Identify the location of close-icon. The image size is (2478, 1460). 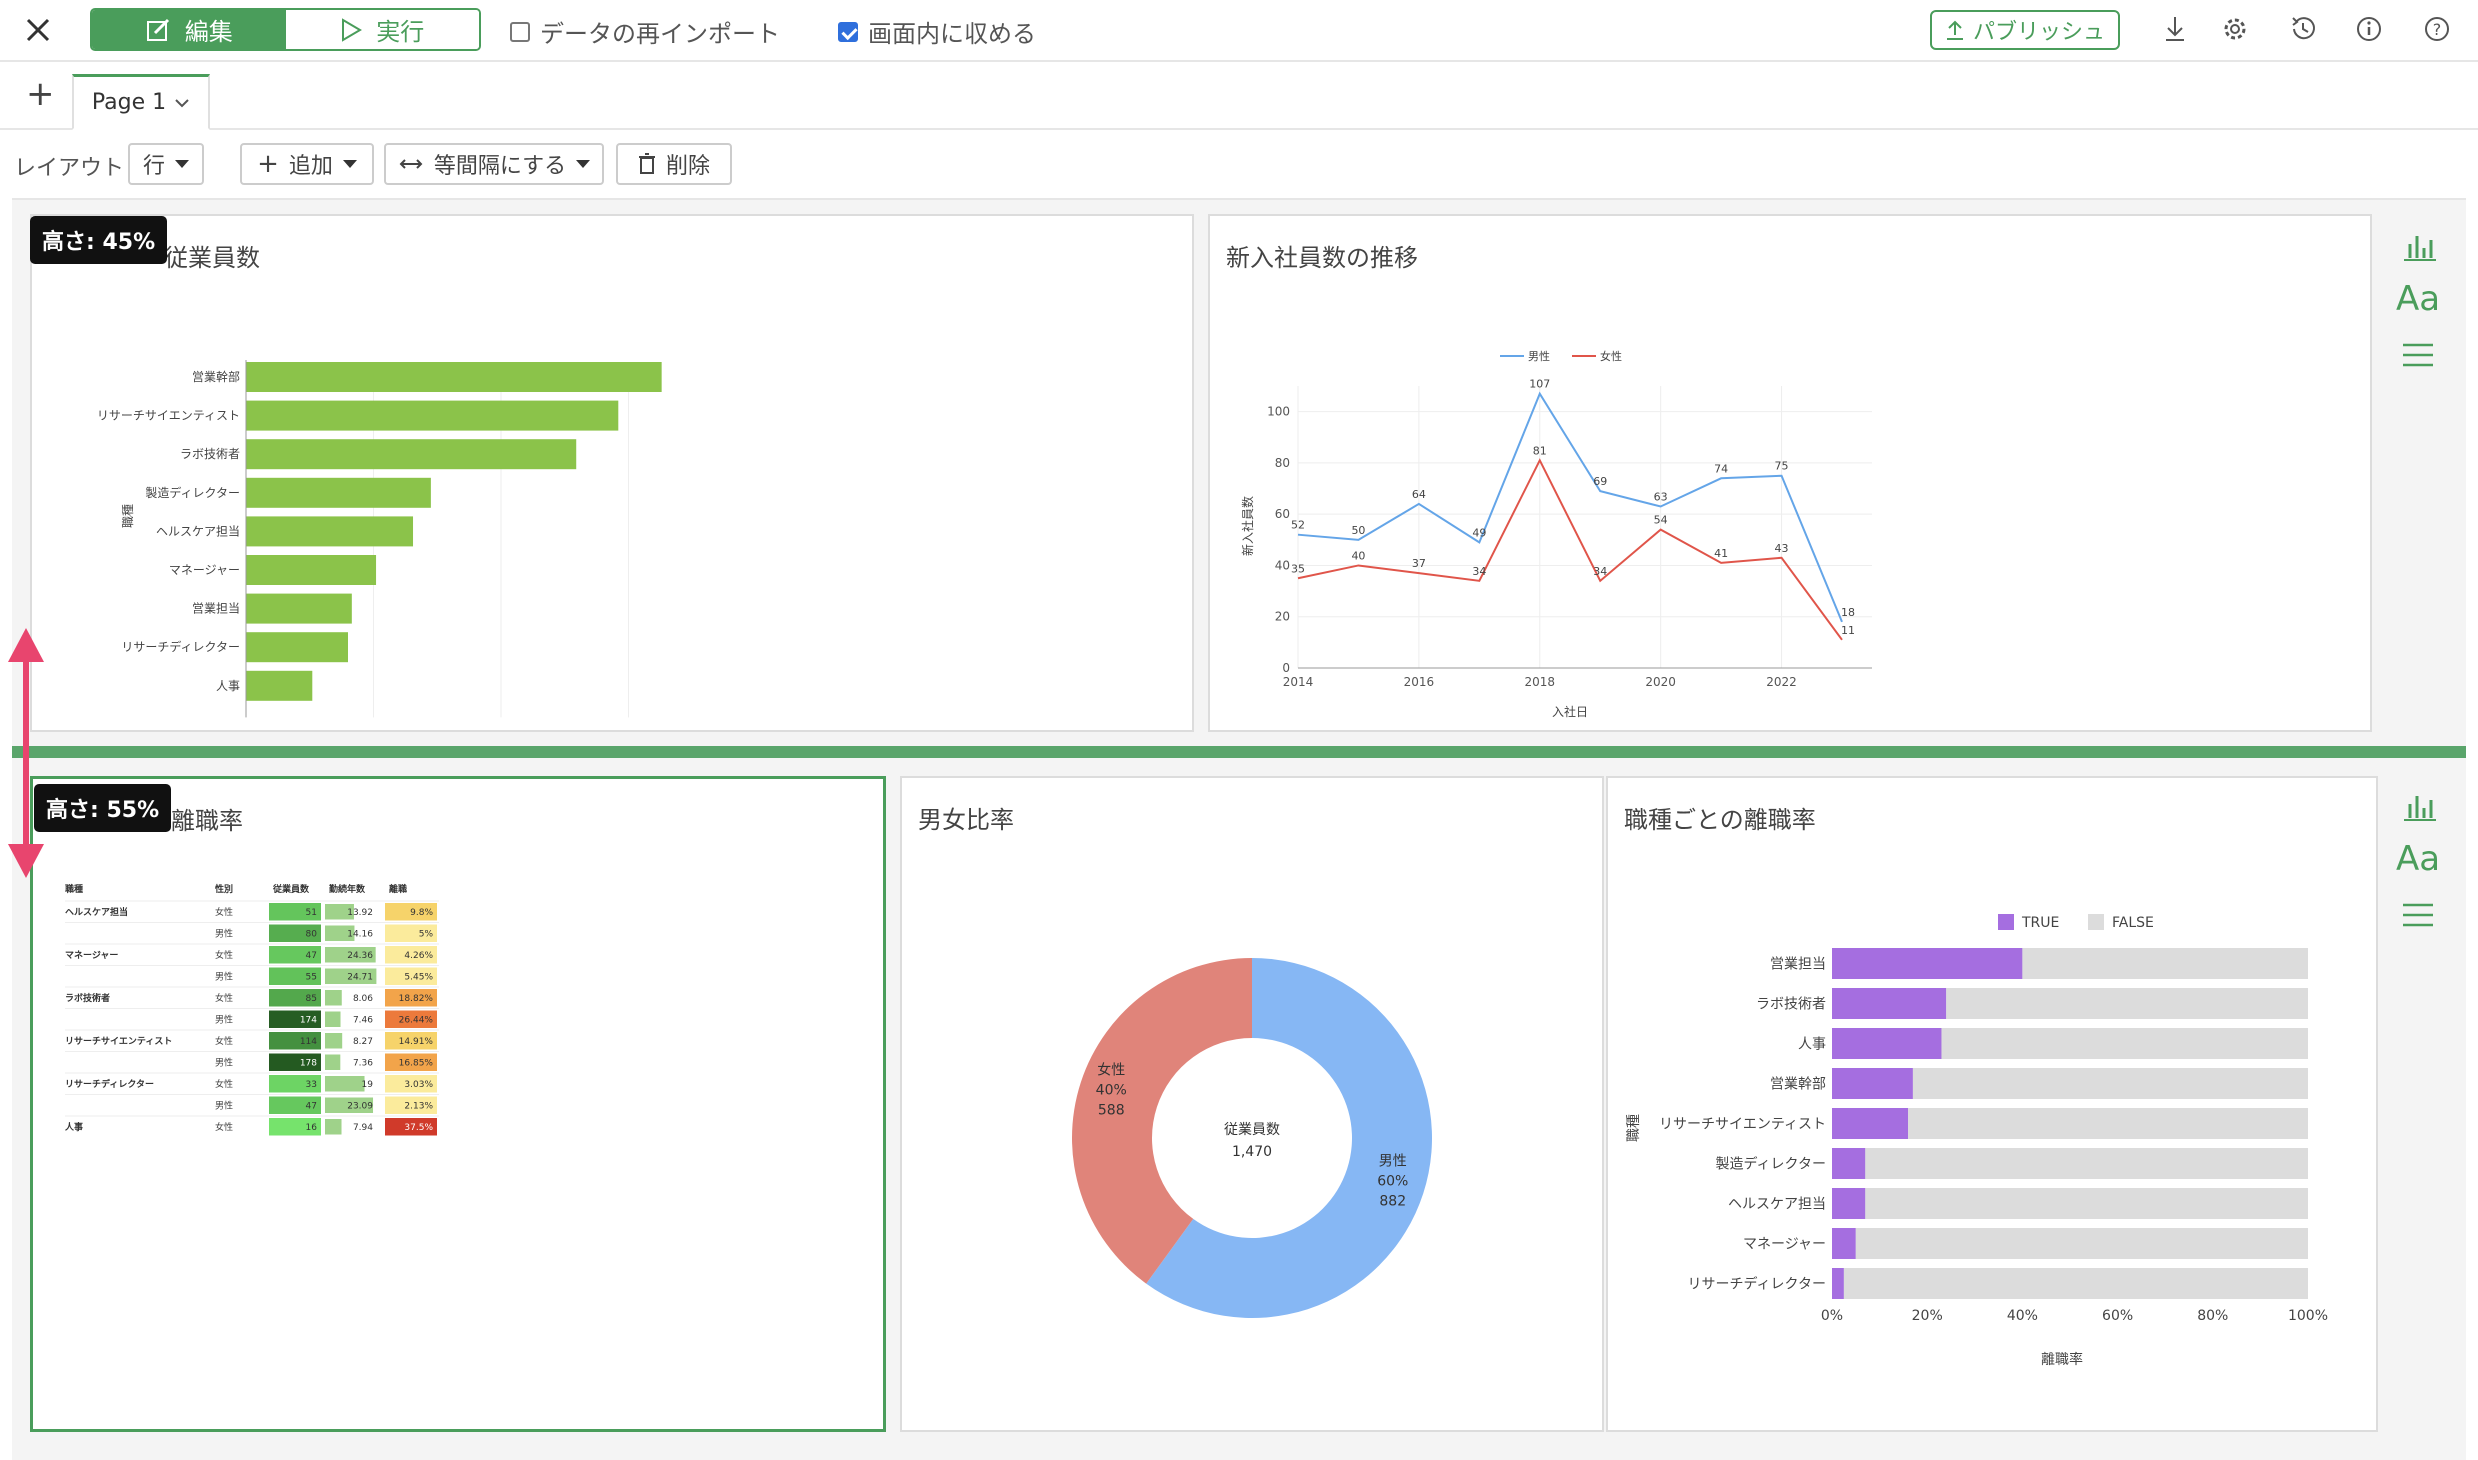
(38, 30).